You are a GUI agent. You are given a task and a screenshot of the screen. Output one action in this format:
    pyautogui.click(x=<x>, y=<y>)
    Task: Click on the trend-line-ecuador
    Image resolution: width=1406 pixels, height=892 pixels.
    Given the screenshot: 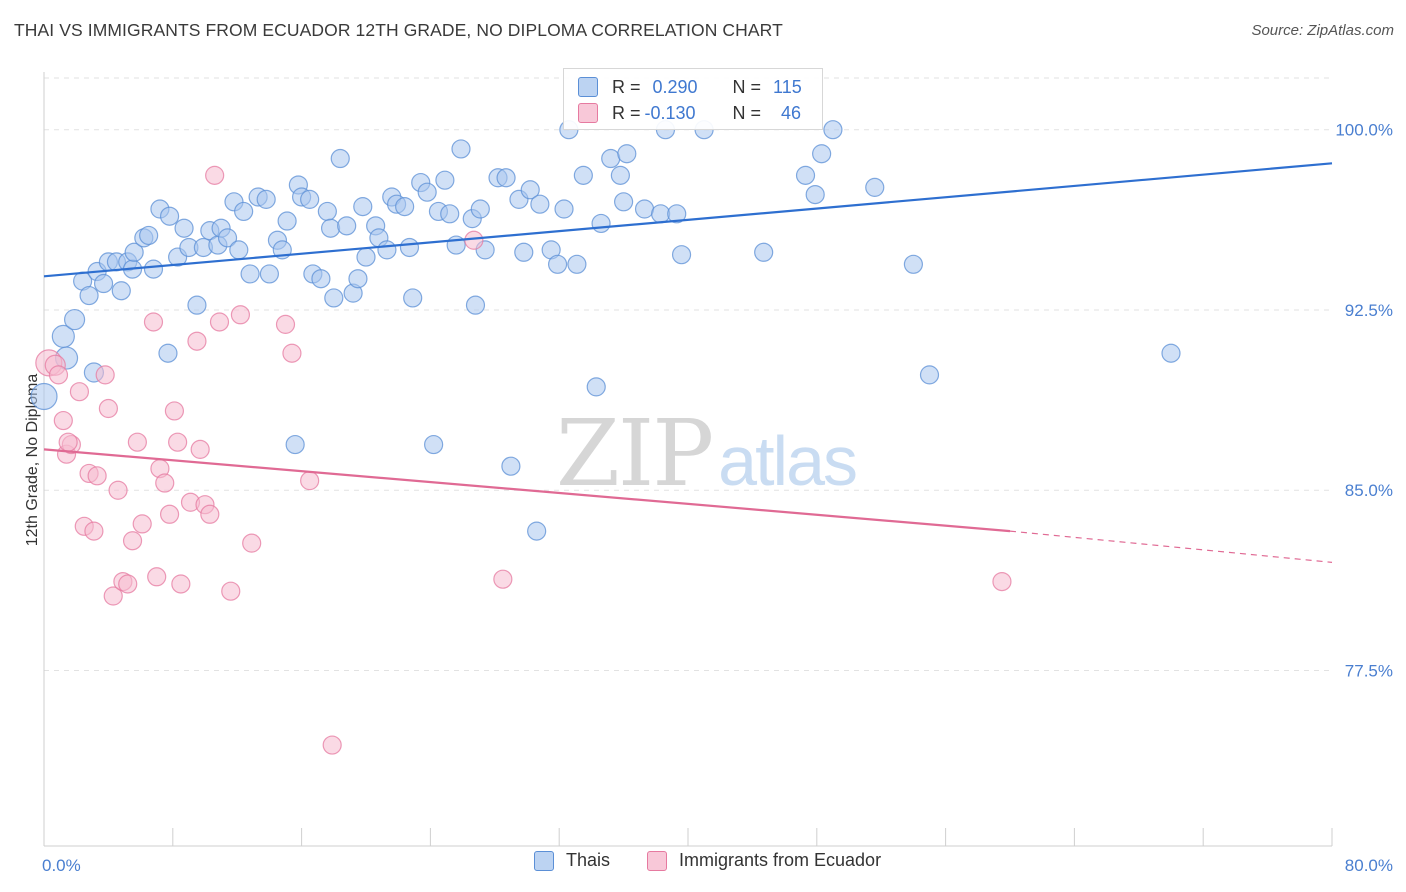 What is the action you would take?
    pyautogui.click(x=527, y=490)
    